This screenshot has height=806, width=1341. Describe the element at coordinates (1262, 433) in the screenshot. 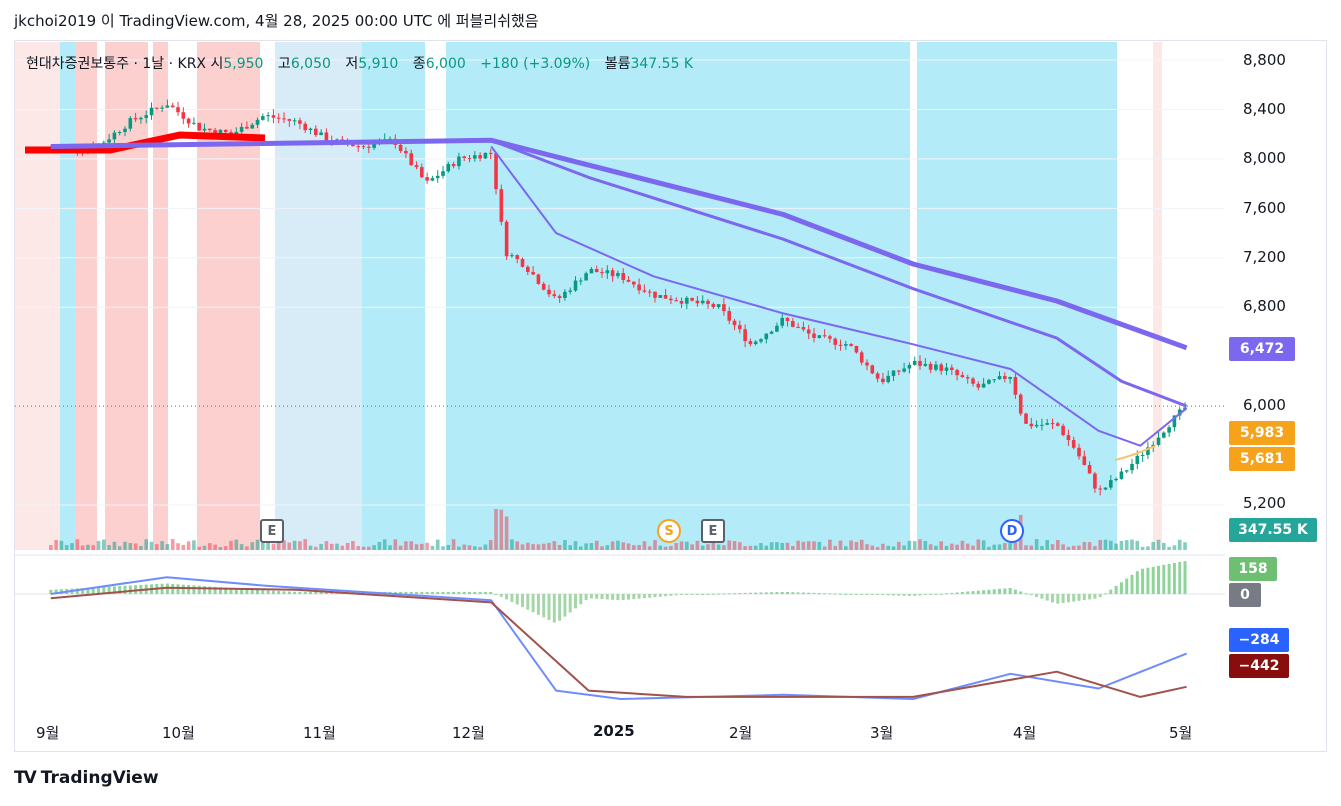

I see `ma-short-price-tag-a: 5,983` at that location.